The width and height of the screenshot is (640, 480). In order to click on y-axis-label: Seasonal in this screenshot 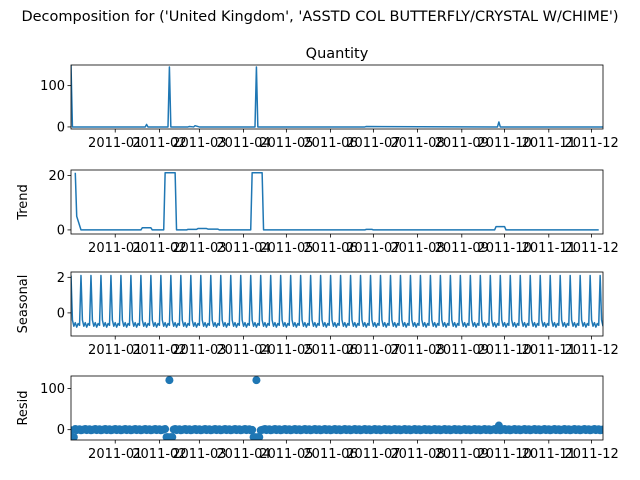, I will do `click(23, 304)`.